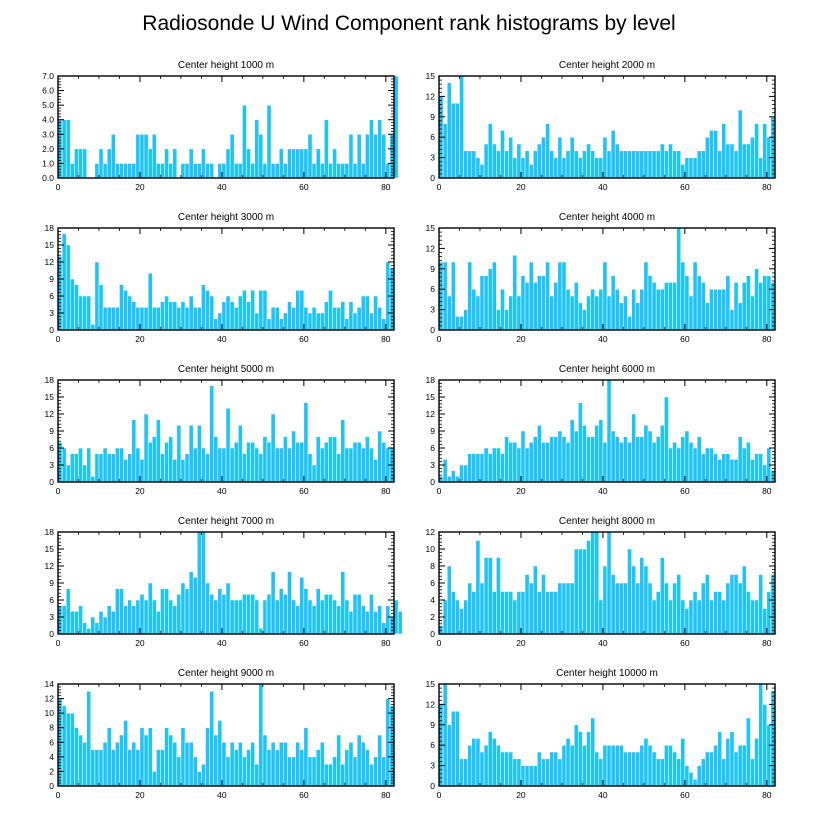  Describe the element at coordinates (607, 673) in the screenshot. I see `panel-title: Center height 10000 m` at that location.